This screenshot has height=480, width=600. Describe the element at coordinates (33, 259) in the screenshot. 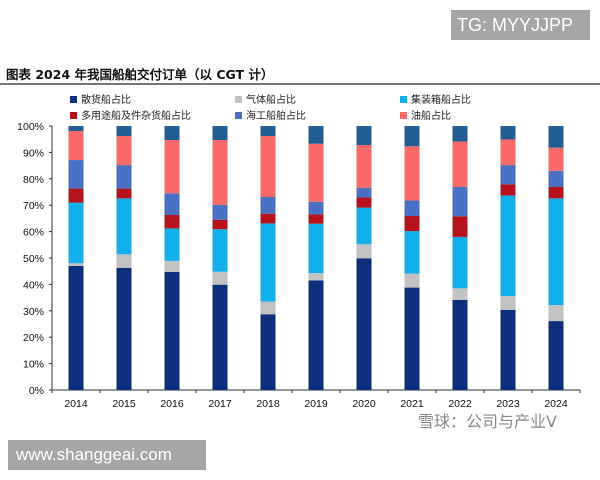

I see `y-tick-label: 50%` at that location.